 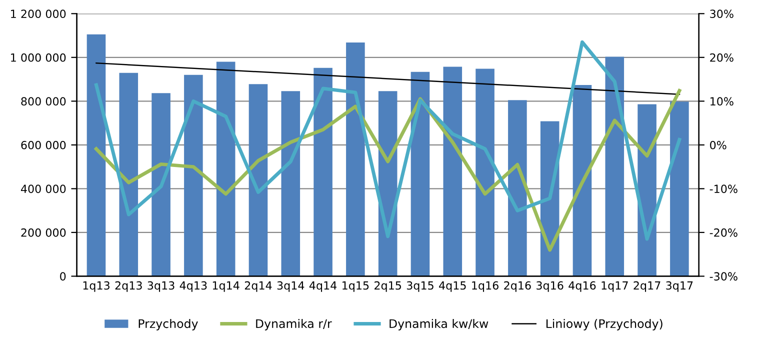 What do you see at coordinates (38, 57) in the screenshot?
I see `y-tick-label: 1 000 000` at bounding box center [38, 57].